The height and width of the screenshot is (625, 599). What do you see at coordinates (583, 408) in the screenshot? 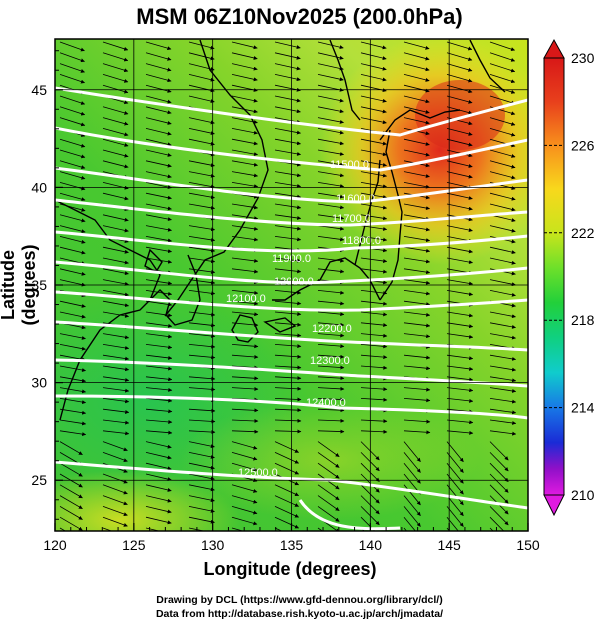
I see `colorbar-tick-label: 214` at bounding box center [583, 408].